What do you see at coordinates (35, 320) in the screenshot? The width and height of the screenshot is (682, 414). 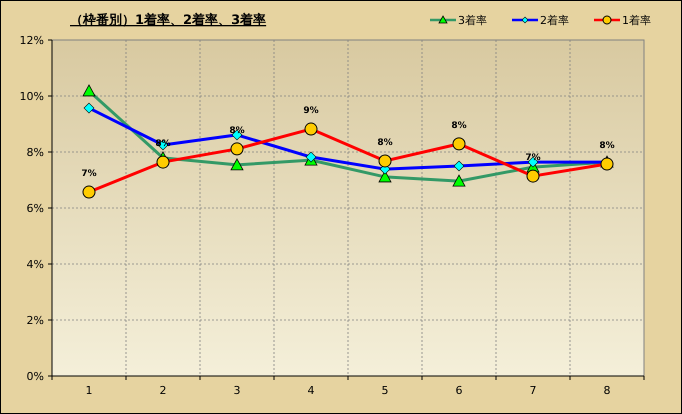 I see `y-tick-label: 2%` at bounding box center [35, 320].